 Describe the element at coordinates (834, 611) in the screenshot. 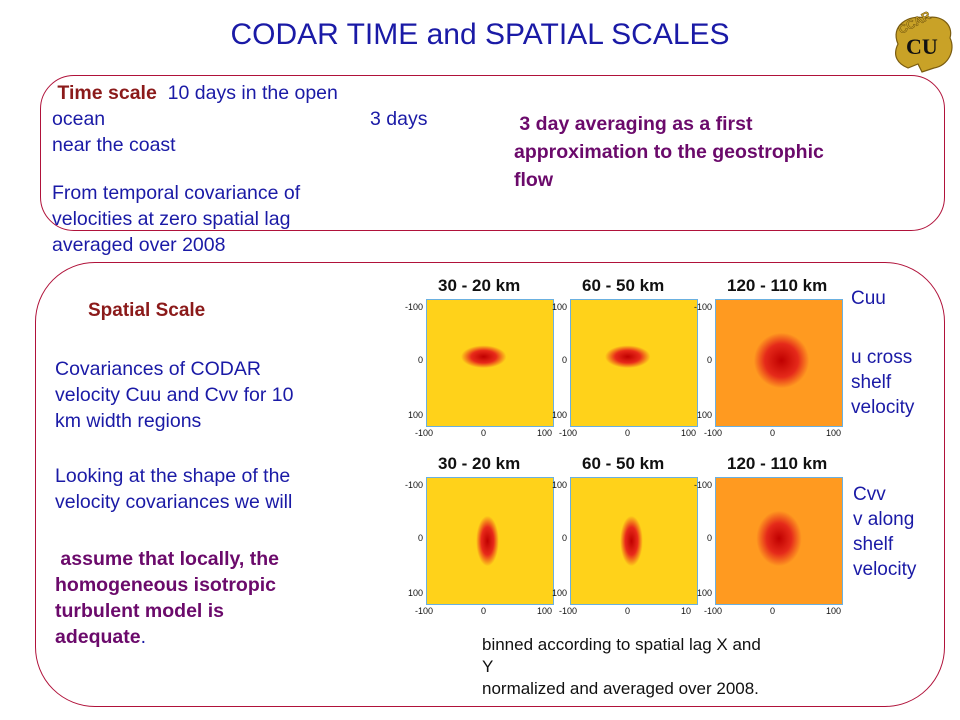

I see `cvv-panel-3-xtick: 100` at that location.